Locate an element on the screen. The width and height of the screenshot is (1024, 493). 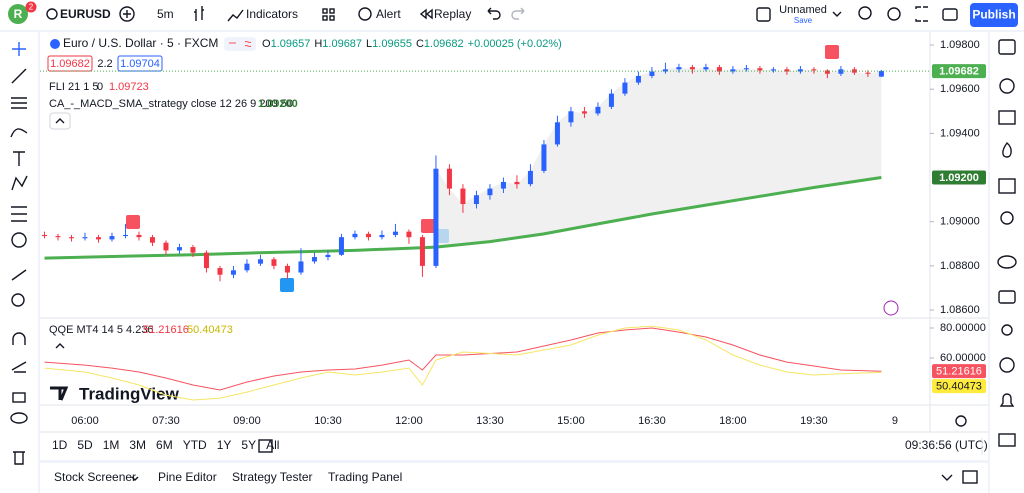
value-badge is located at coordinates (959, 371).